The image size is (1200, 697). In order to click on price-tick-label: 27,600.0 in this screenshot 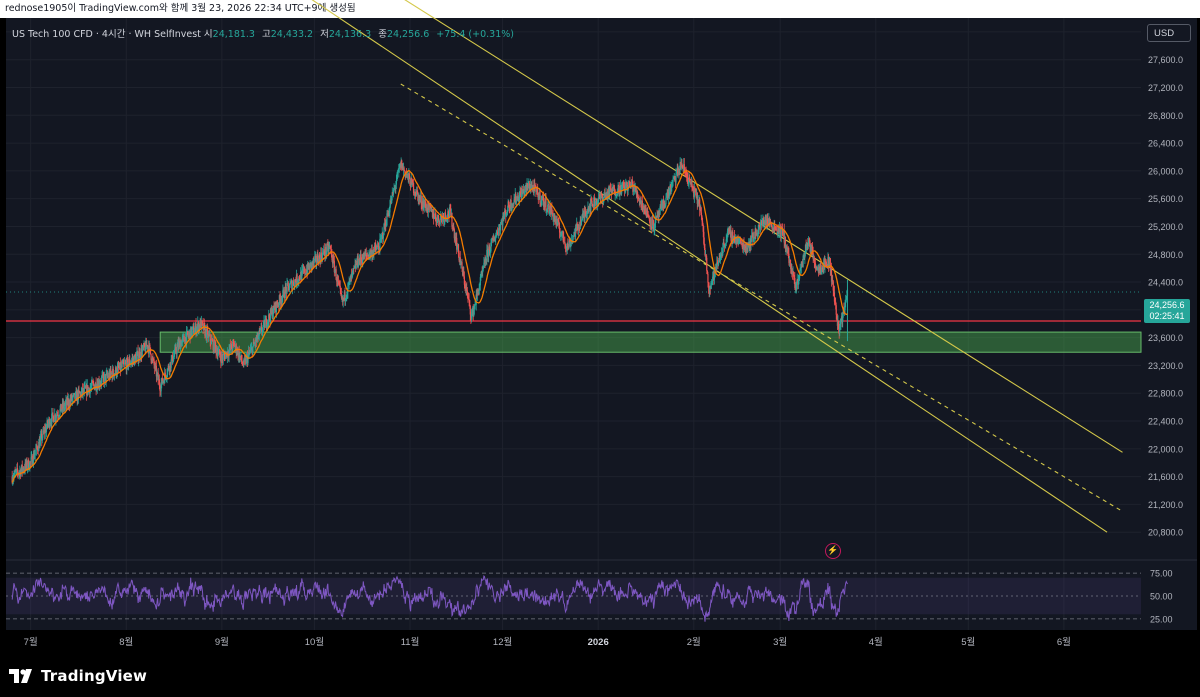, I will do `click(1165, 60)`.